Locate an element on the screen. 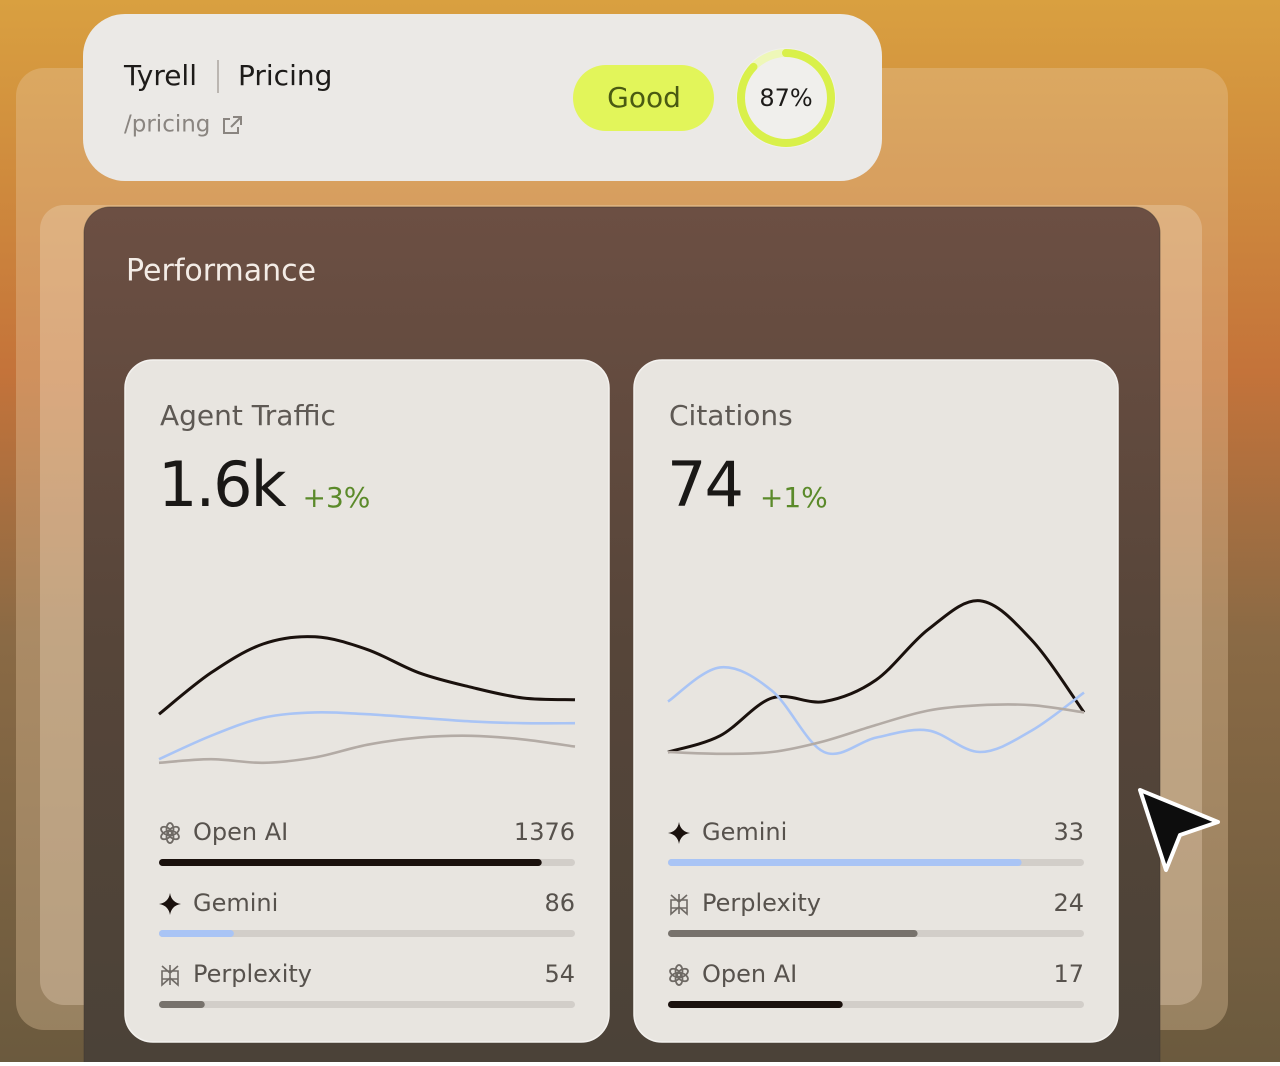 This screenshot has height=1066, width=1280. status: Good is located at coordinates (644, 97).